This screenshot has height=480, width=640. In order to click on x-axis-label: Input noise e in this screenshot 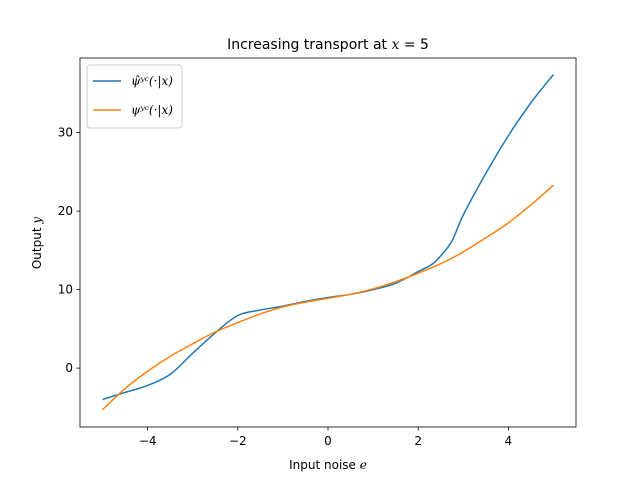, I will do `click(328, 465)`.